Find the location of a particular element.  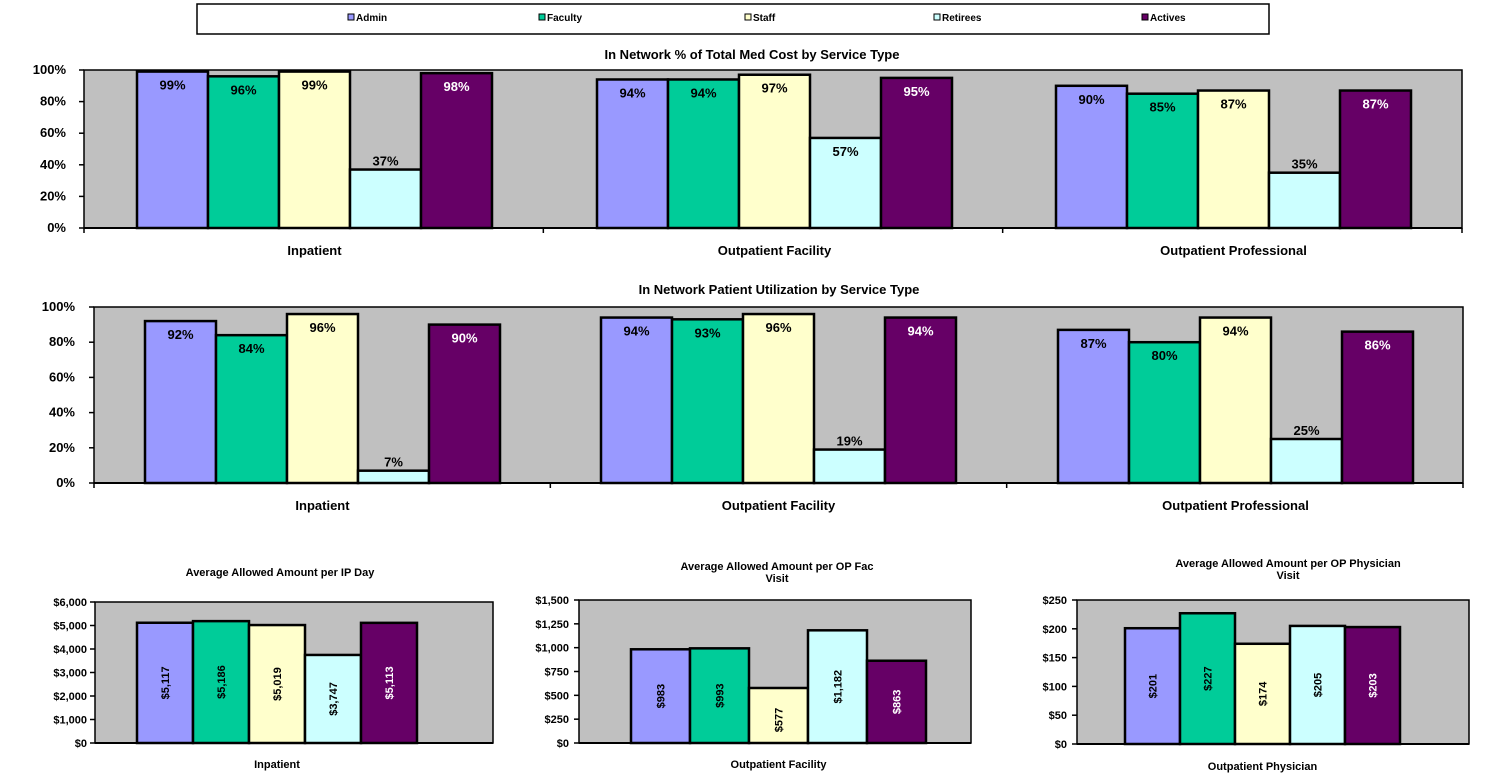

y-tick-label: $1,000 is located at coordinates (552, 649).